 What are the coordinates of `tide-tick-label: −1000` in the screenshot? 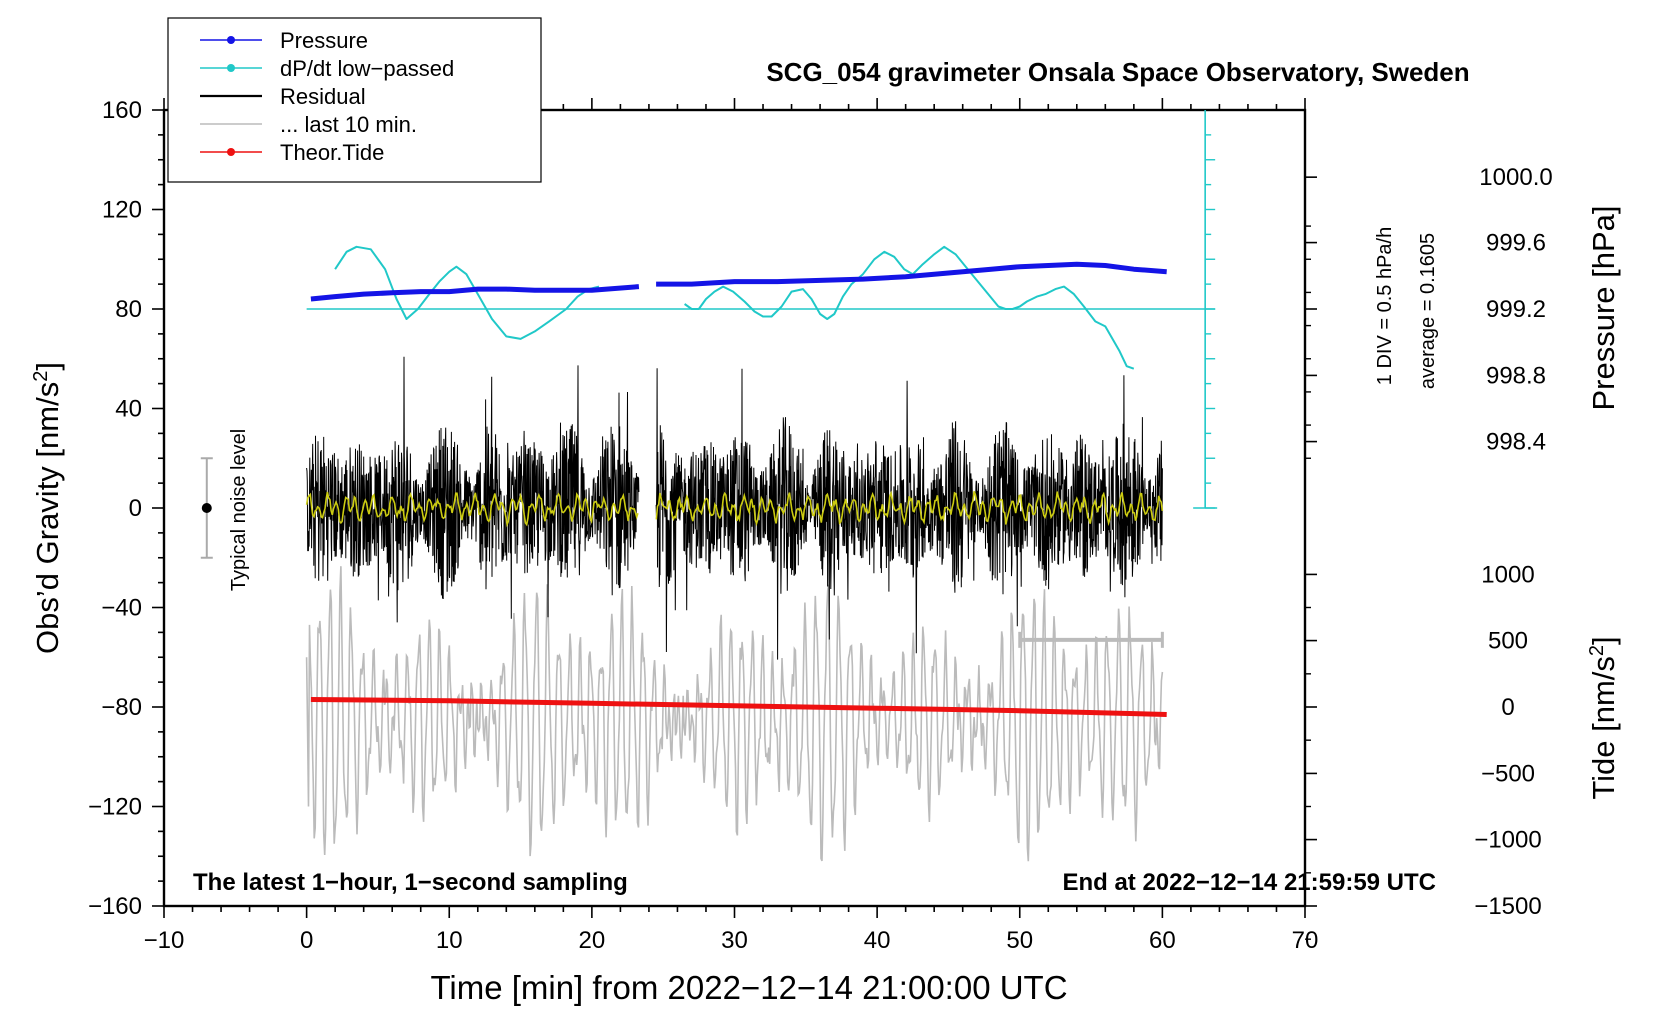 It's located at (1507, 840).